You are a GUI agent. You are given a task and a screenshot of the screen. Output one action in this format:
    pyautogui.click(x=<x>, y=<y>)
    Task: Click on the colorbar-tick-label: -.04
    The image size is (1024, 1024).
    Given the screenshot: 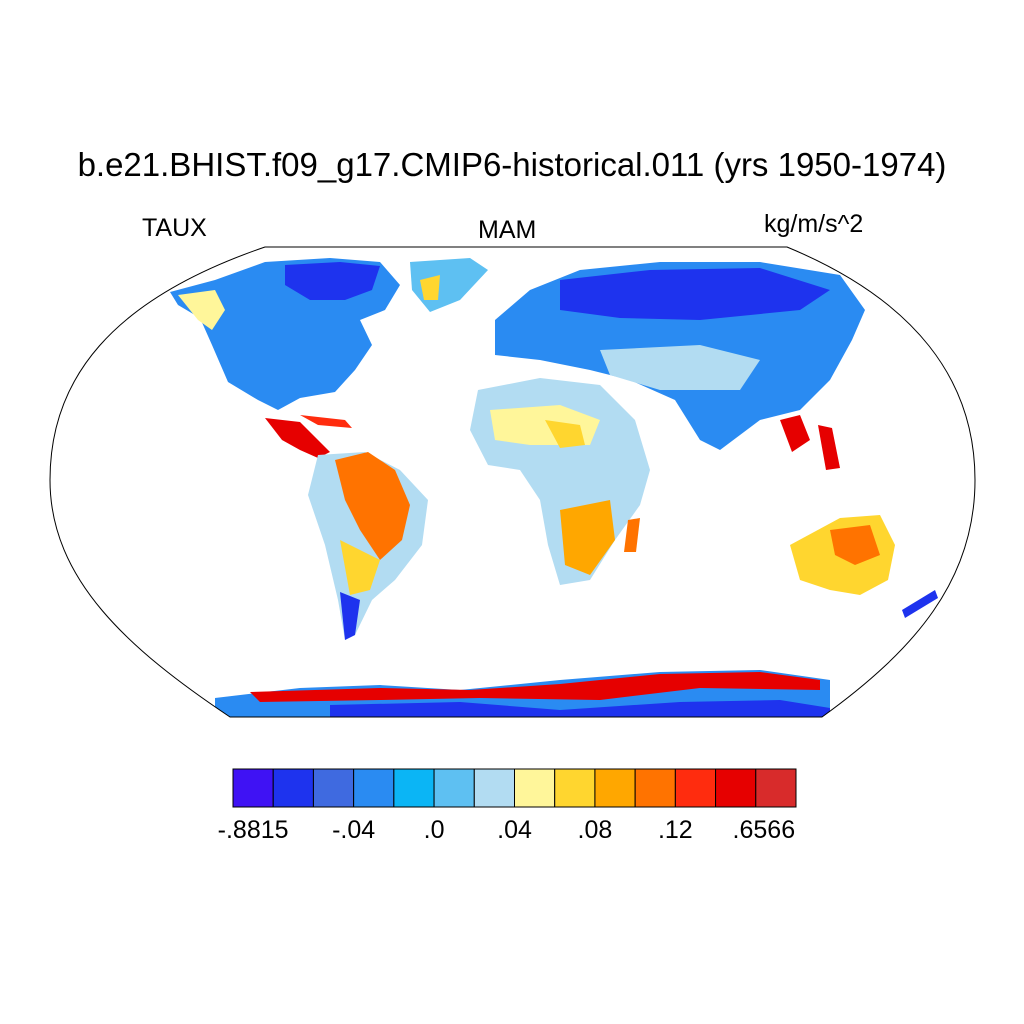 What is the action you would take?
    pyautogui.click(x=354, y=830)
    